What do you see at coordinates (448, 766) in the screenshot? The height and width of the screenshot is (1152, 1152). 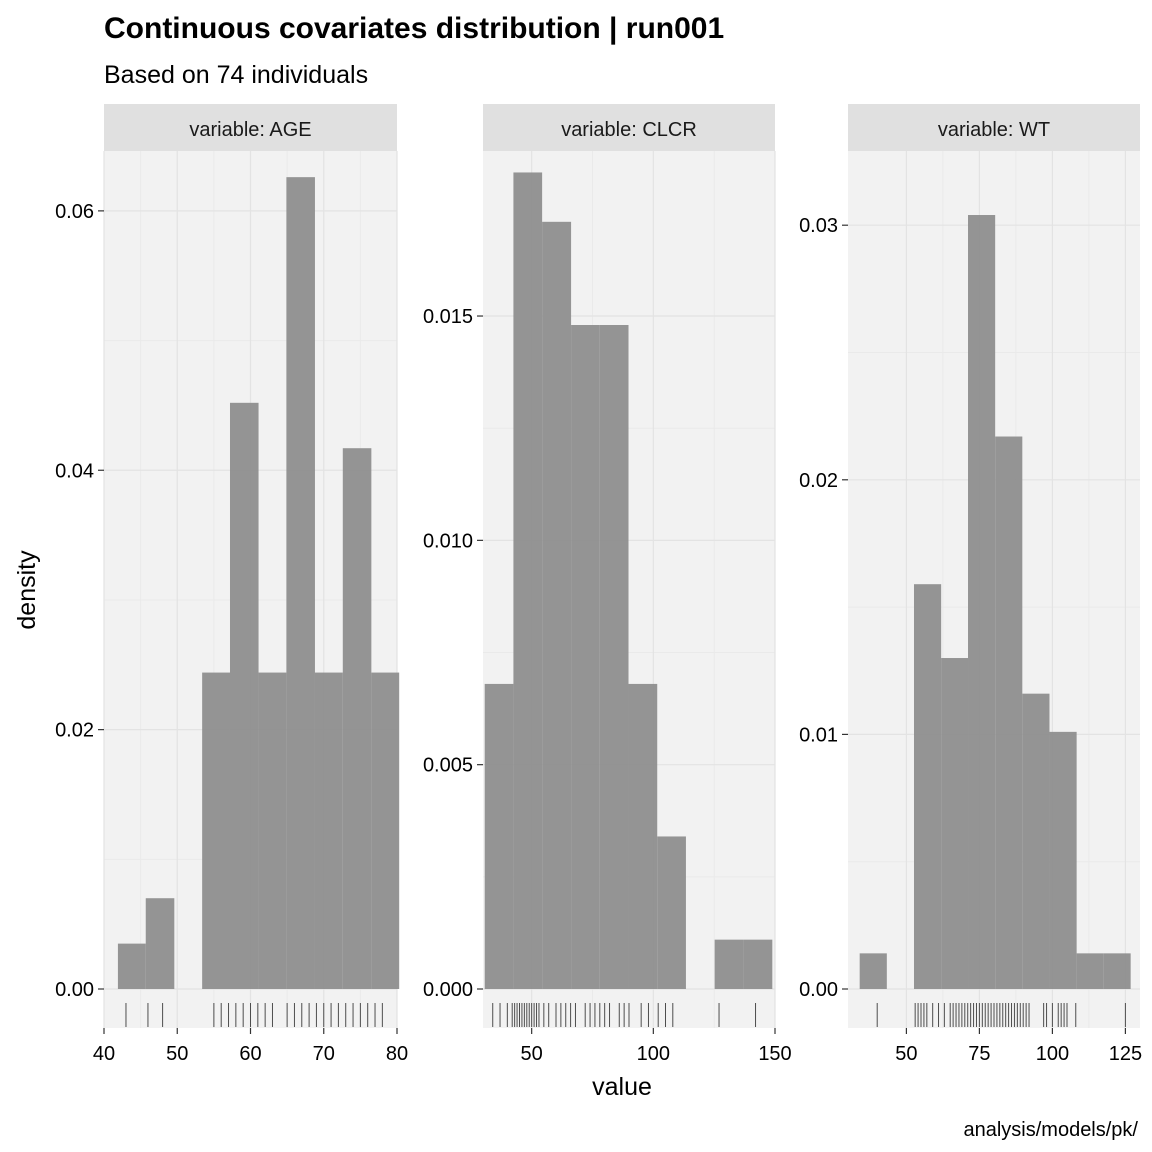 I see `y-tick-label: 0.005` at bounding box center [448, 766].